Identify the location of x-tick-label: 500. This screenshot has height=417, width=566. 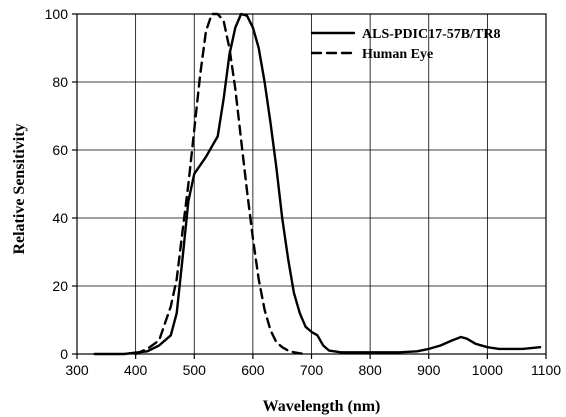
(195, 370).